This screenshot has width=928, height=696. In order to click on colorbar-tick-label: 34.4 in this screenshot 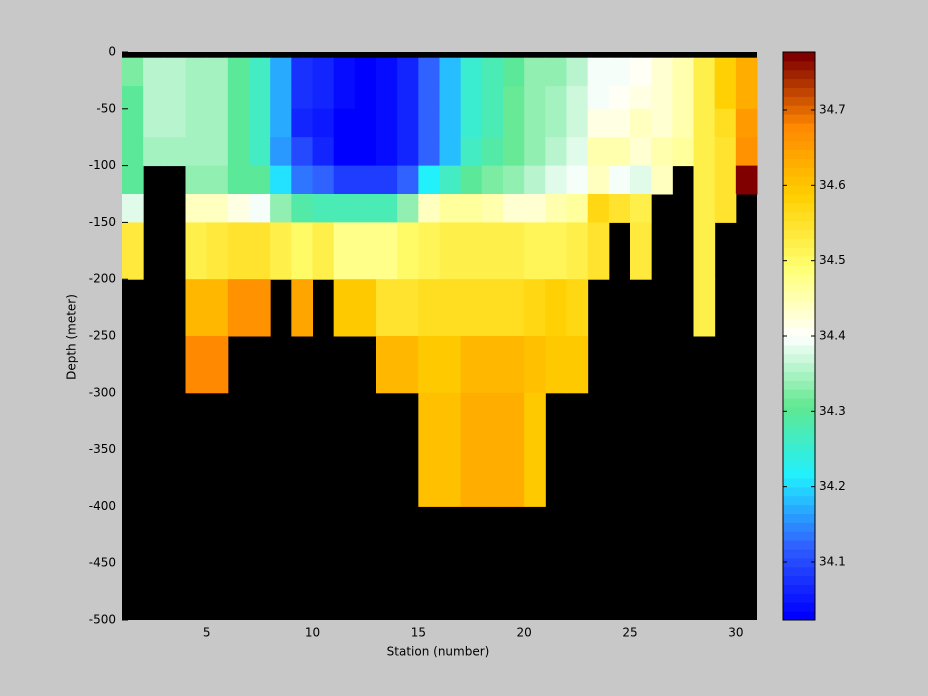, I will do `click(832, 336)`.